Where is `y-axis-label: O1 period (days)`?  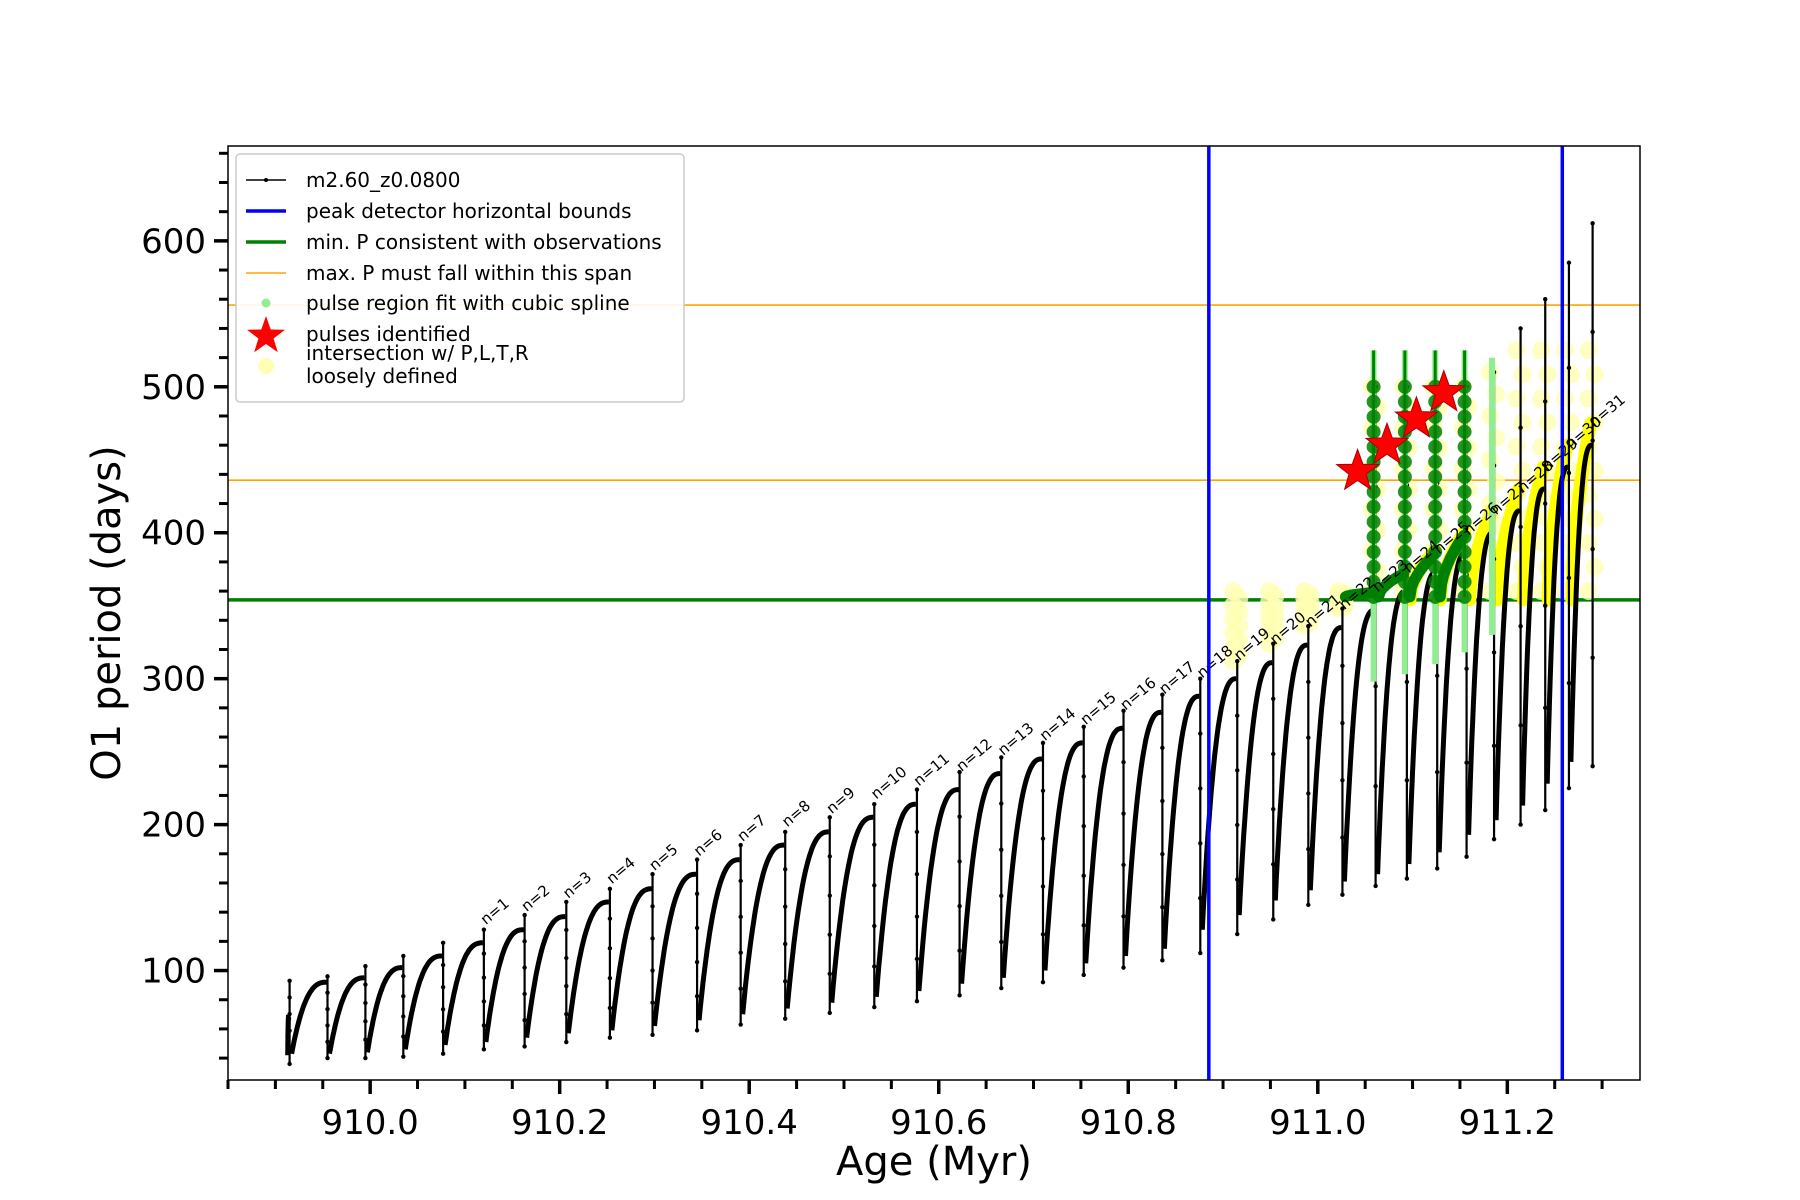
y-axis-label: O1 period (days) is located at coordinates (107, 612).